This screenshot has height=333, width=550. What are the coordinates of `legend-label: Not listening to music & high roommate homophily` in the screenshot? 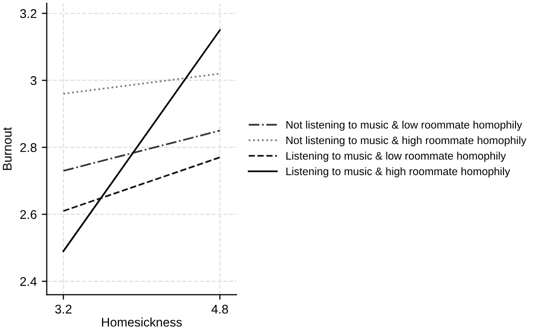 It's located at (406, 141).